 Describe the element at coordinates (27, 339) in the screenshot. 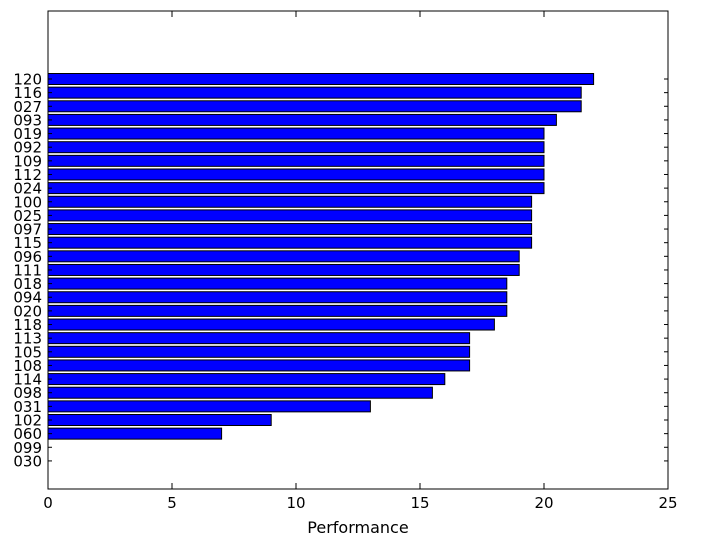

I see `y-tick-label-113: 113` at that location.